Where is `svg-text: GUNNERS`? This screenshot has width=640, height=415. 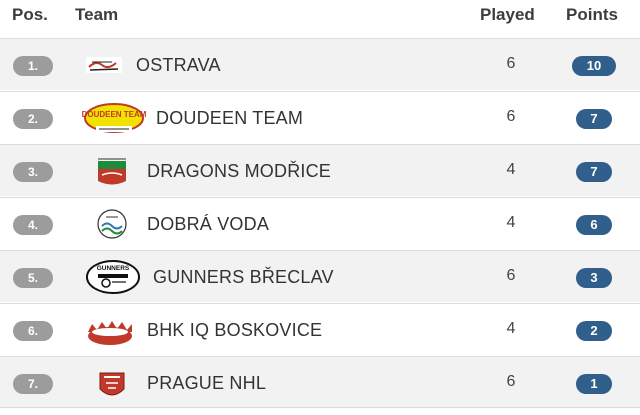
svg-text: GUNNERS is located at coordinates (113, 268).